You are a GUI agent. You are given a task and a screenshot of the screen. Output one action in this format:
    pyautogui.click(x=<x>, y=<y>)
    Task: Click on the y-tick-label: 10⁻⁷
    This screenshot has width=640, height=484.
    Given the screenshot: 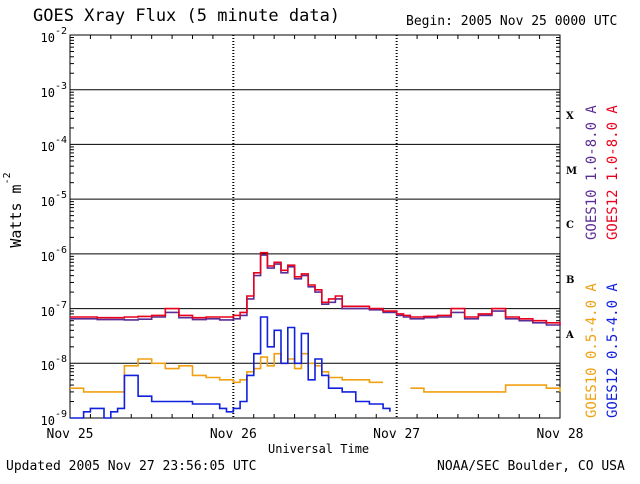 What is the action you would take?
    pyautogui.click(x=54, y=309)
    